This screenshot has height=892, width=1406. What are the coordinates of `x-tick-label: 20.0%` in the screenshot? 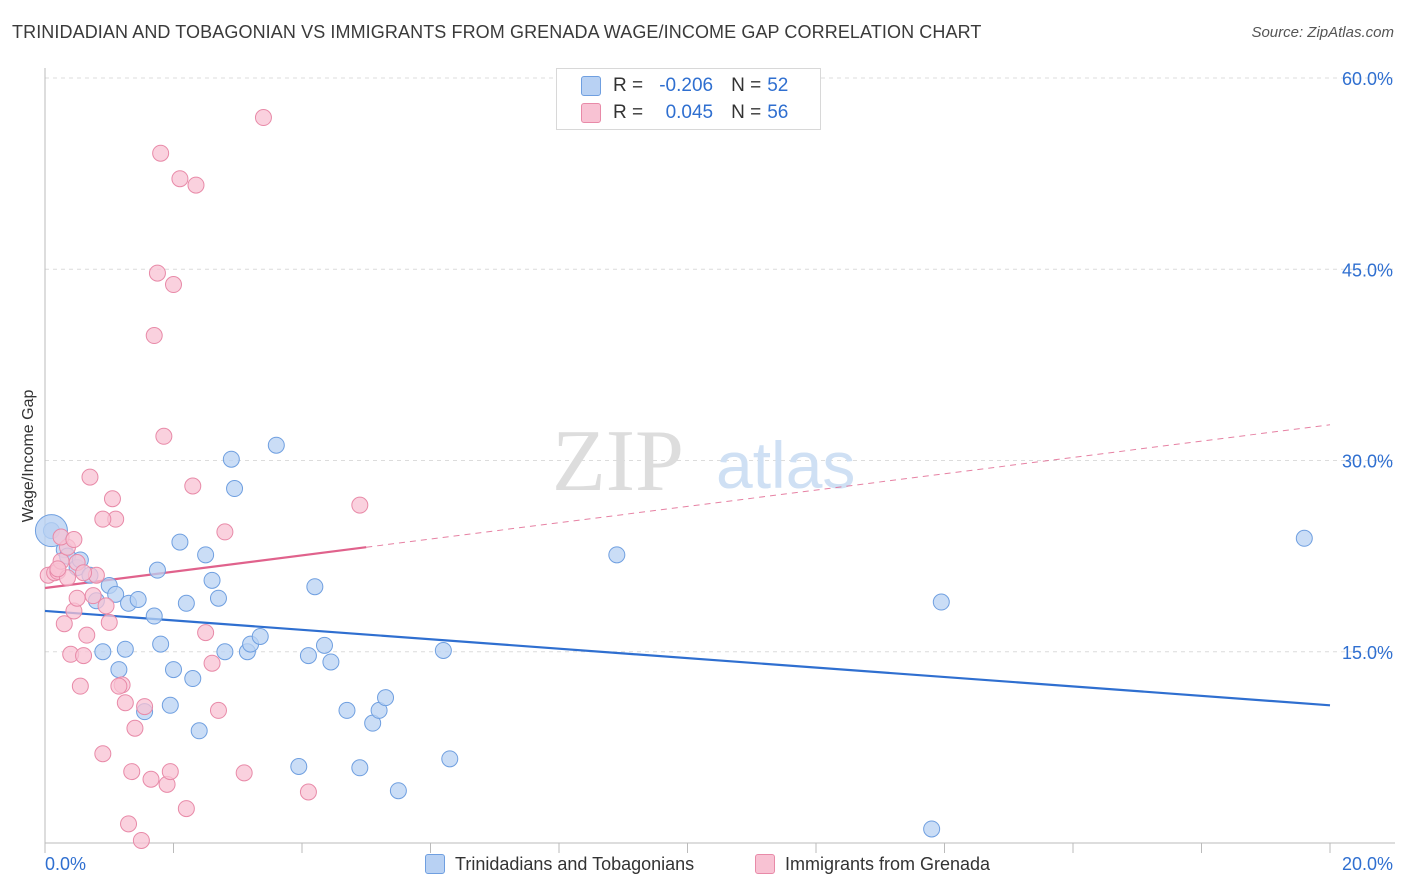 It's located at (1367, 864).